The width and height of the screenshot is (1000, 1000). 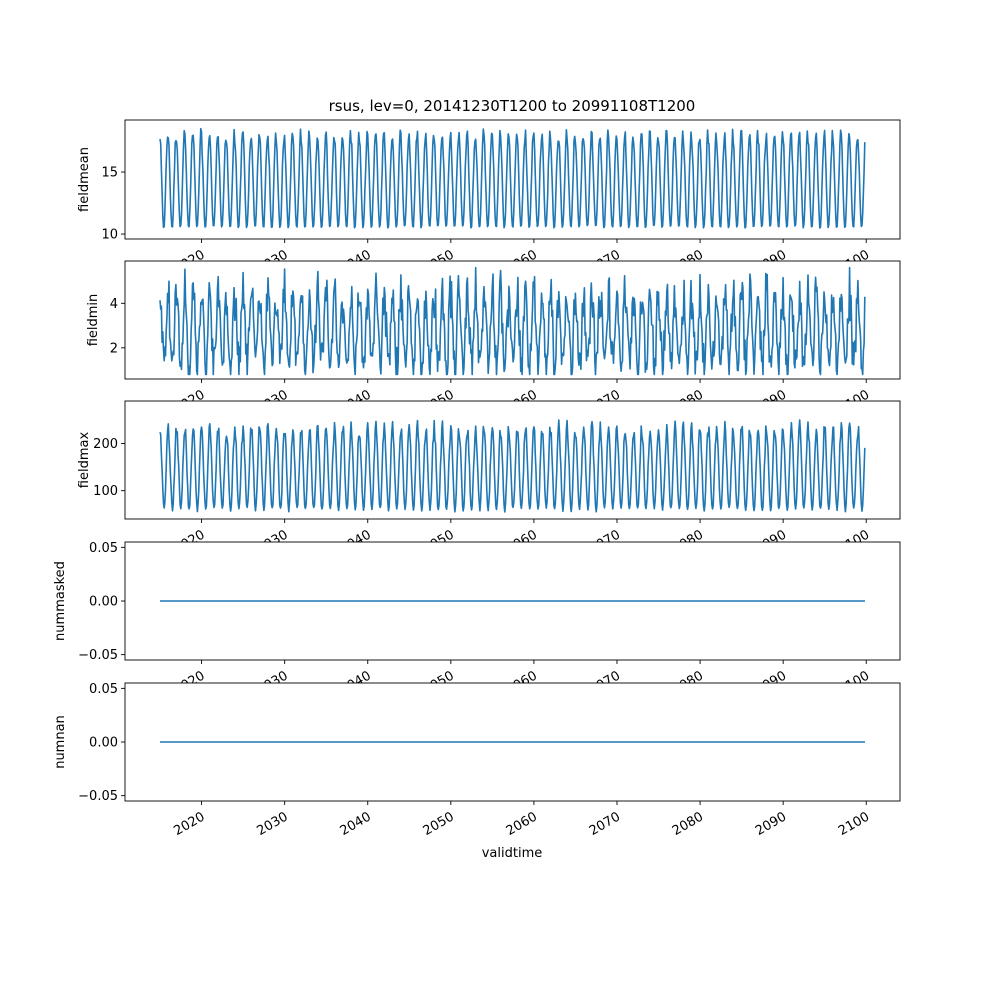 What do you see at coordinates (84, 460) in the screenshot?
I see `y-axis-label-fieldmax: fieldmax` at bounding box center [84, 460].